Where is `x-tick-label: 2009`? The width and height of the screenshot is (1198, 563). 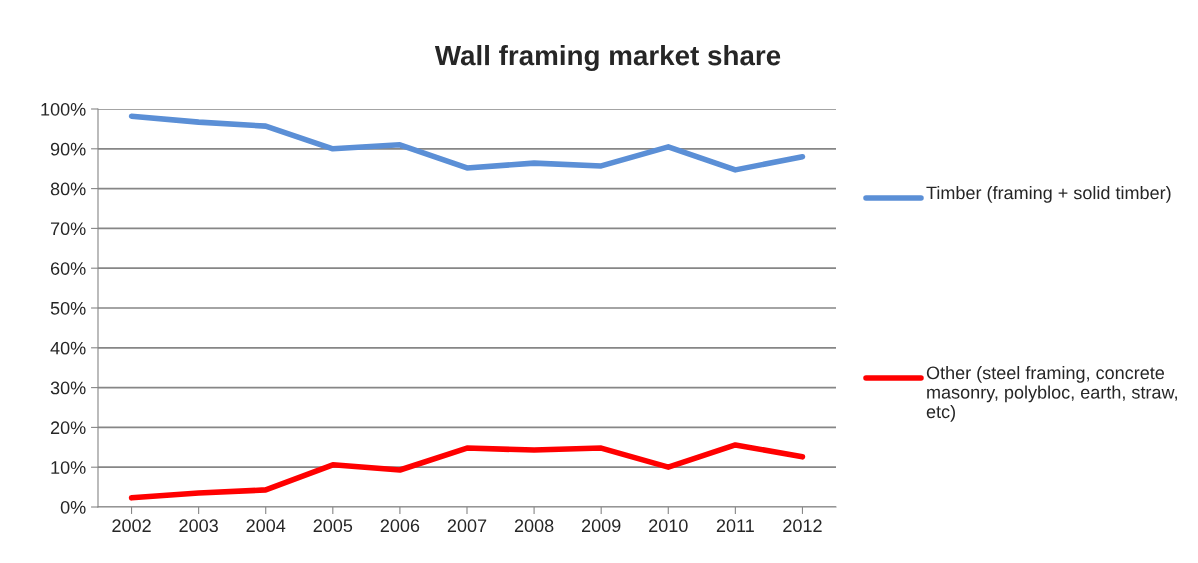 x-tick-label: 2009 is located at coordinates (601, 526).